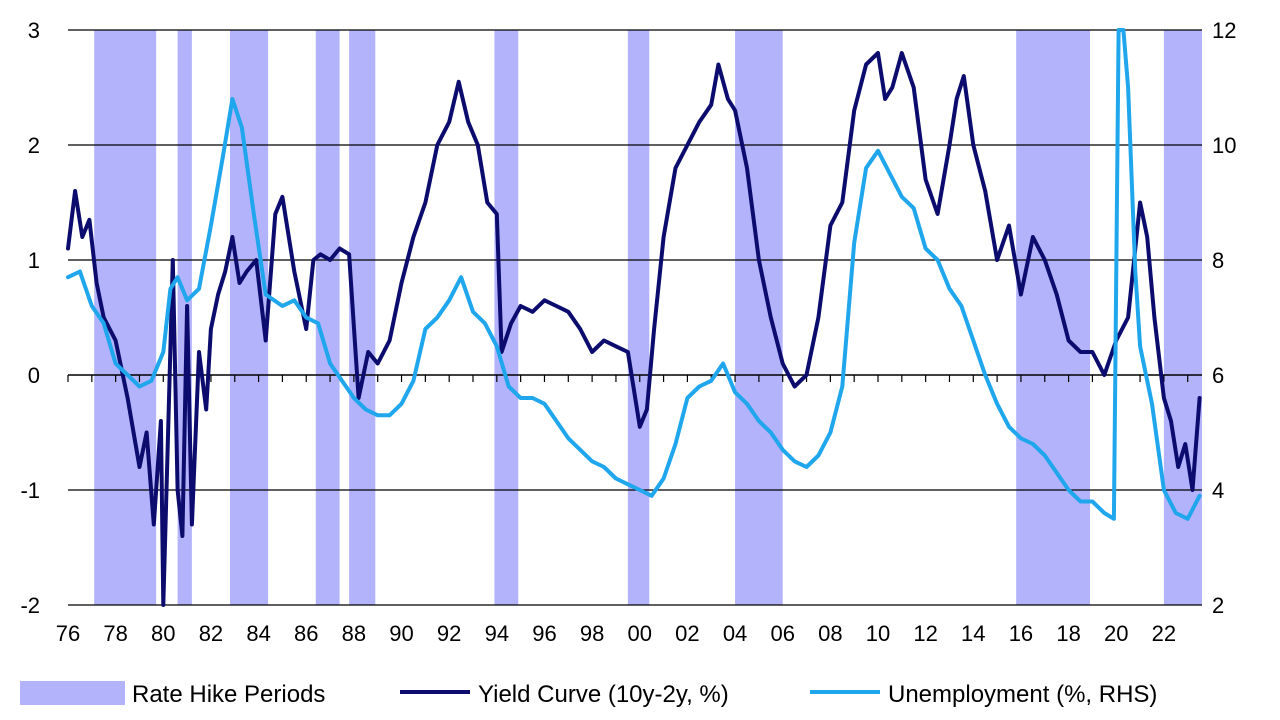 The image size is (1280, 720). What do you see at coordinates (34, 30) in the screenshot?
I see `y-left-tick-label: 3` at bounding box center [34, 30].